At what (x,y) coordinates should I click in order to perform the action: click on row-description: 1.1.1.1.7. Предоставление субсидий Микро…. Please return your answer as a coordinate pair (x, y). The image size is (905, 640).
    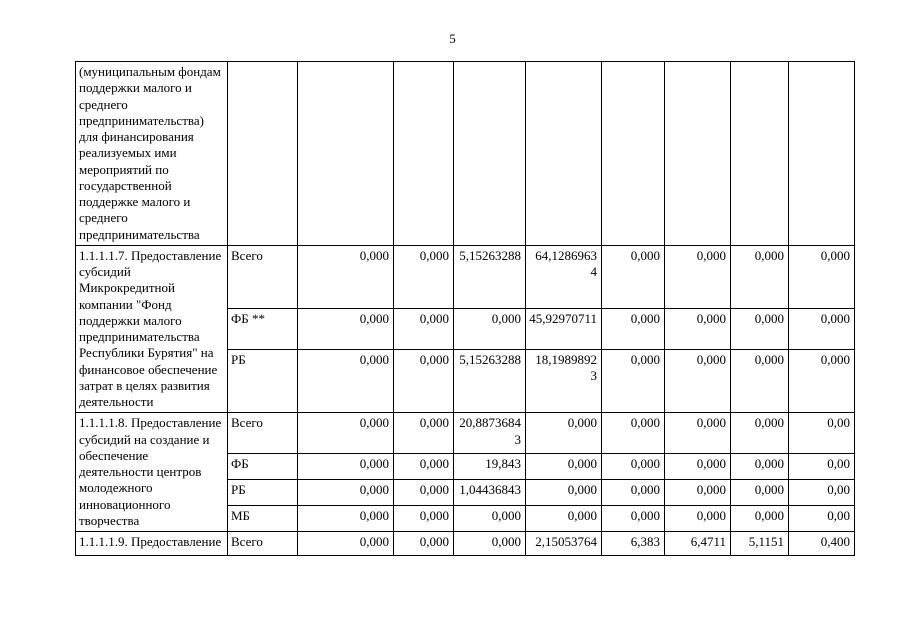
    Looking at the image, I should click on (151, 329).